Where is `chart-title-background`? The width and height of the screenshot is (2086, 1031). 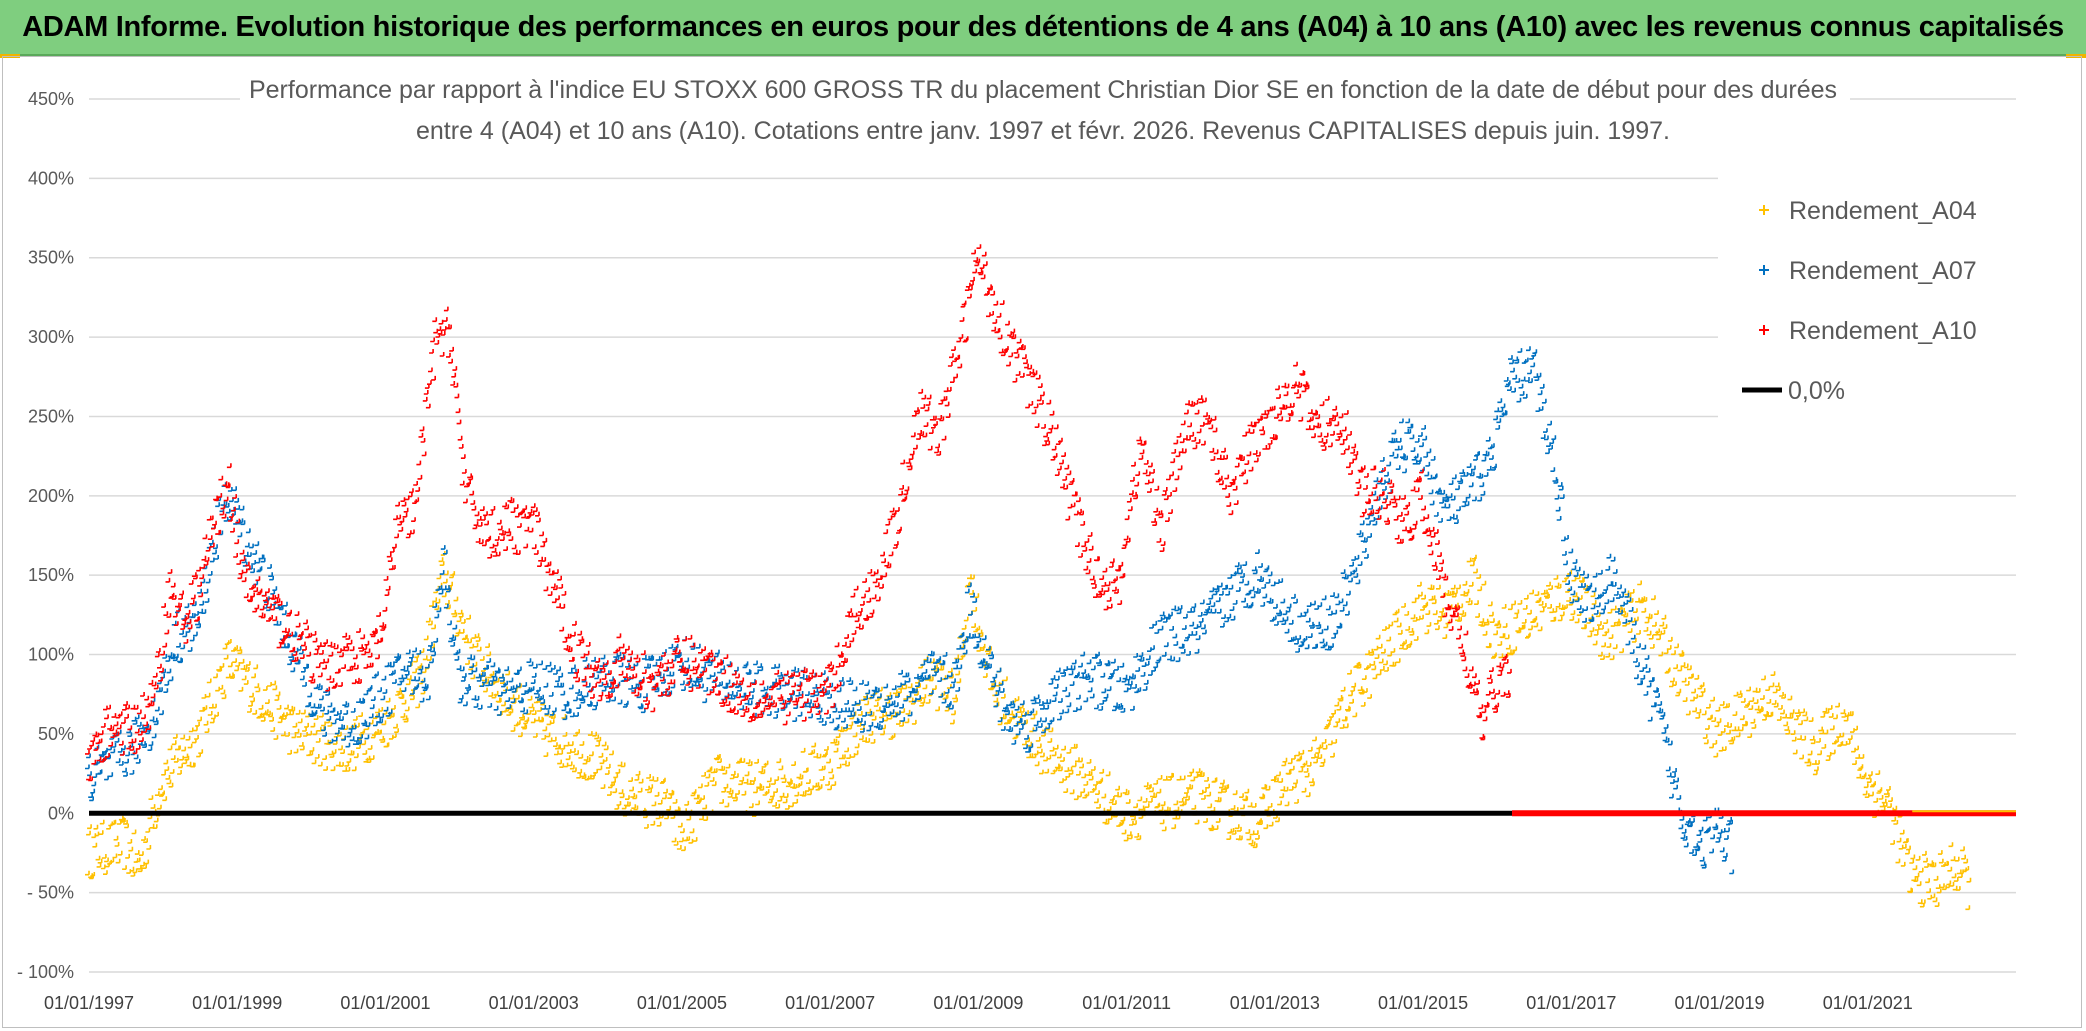
chart-title-background is located at coordinates (1045, 108).